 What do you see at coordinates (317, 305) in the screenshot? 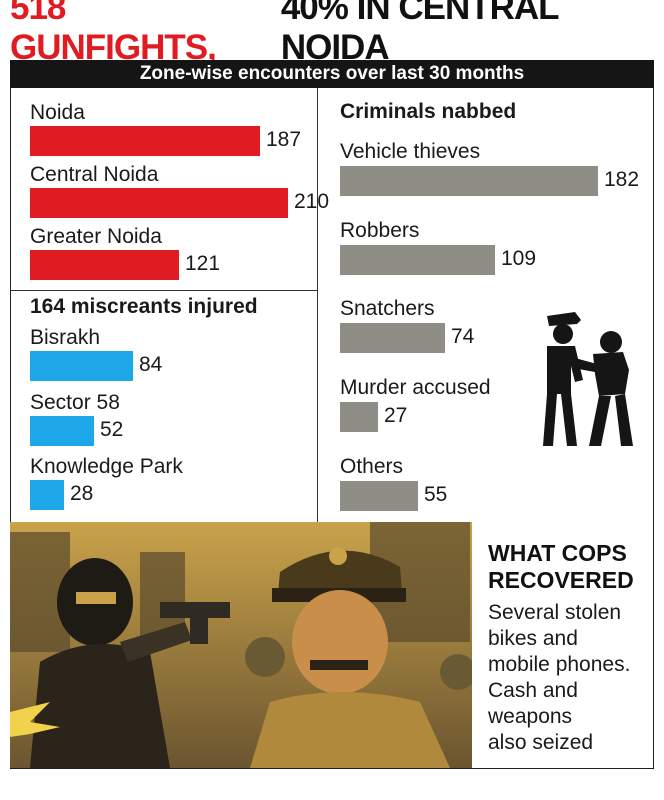
I see `column-divider` at bounding box center [317, 305].